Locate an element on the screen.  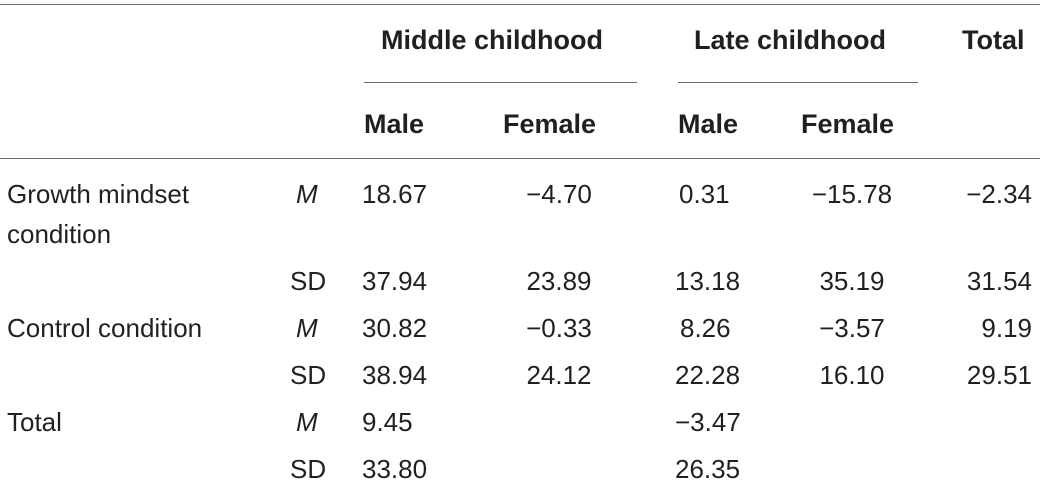
table-cell: −3.47 is located at coordinates (708, 422).